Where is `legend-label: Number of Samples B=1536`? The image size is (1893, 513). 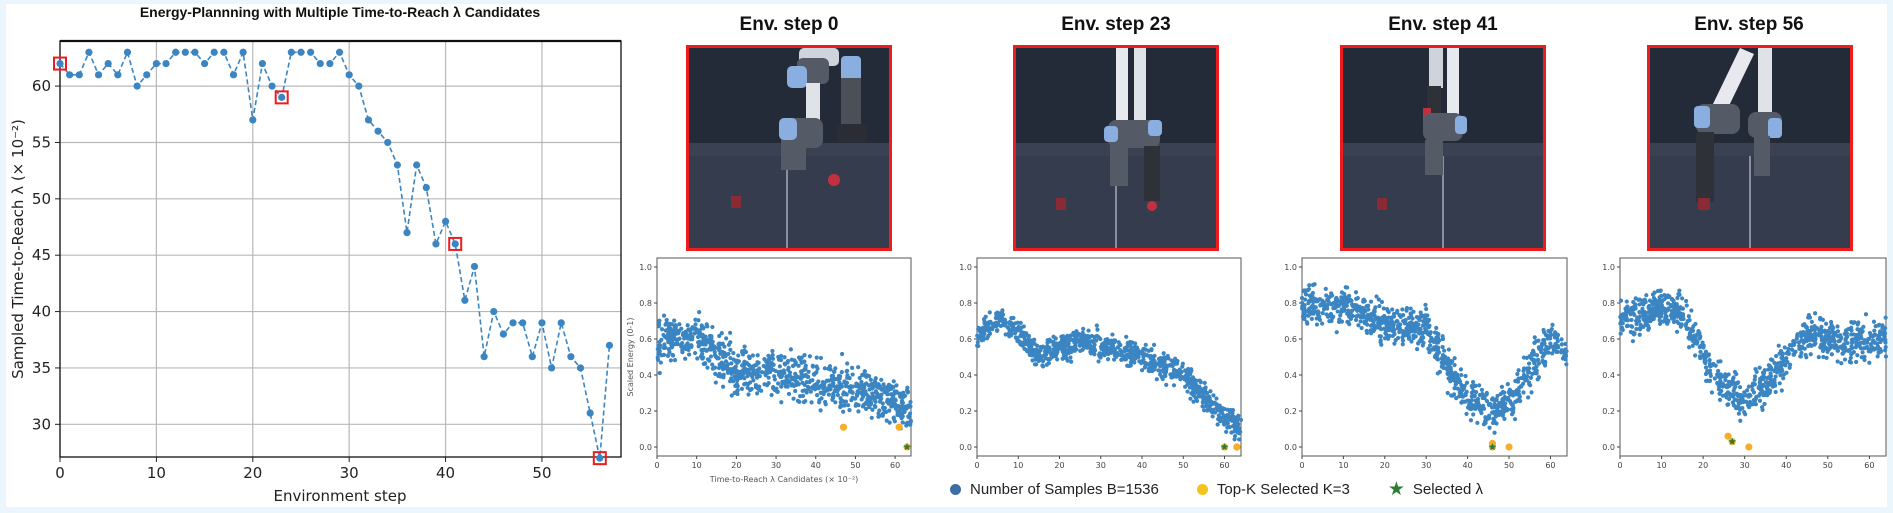
legend-label: Number of Samples B=1536 is located at coordinates (1064, 489).